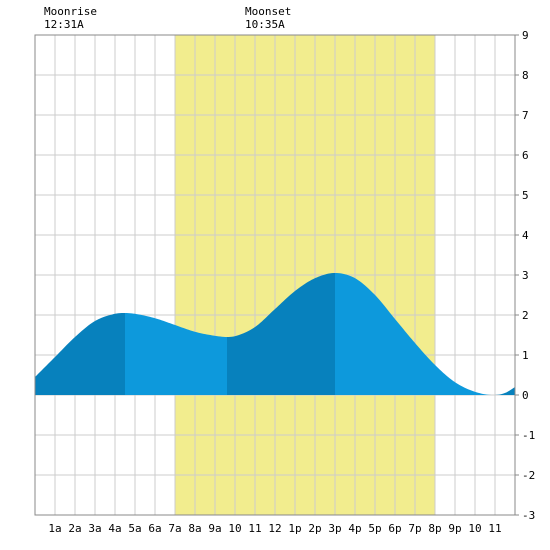 The image size is (550, 550). What do you see at coordinates (314, 528) in the screenshot?
I see `x-tick-label: 2p` at bounding box center [314, 528].